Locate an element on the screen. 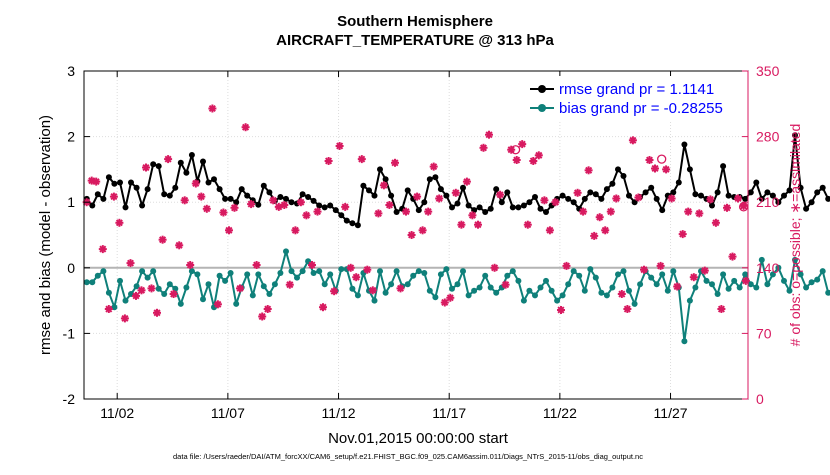 The width and height of the screenshot is (830, 475). y2-tick-label: 70 is located at coordinates (764, 333).